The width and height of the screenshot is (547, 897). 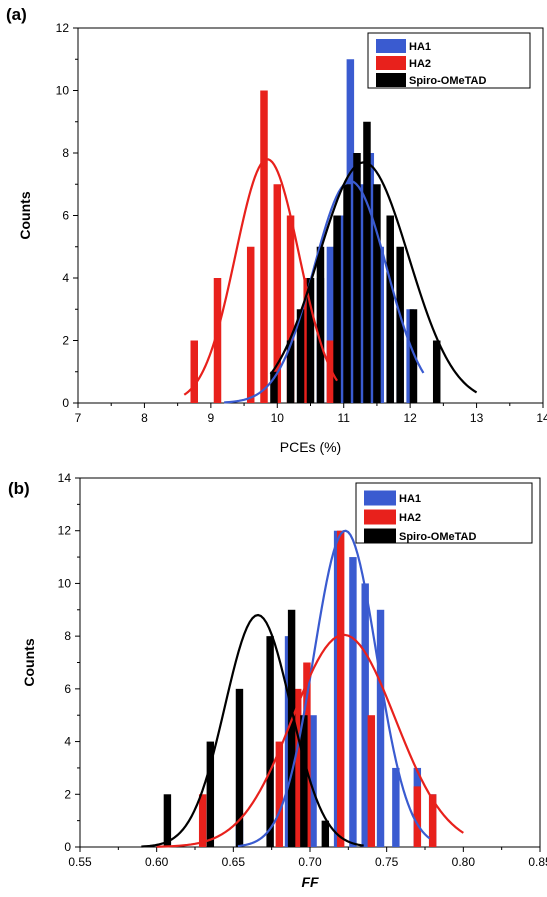 What do you see at coordinates (310, 882) in the screenshot?
I see `x-axis-label: FF` at bounding box center [310, 882].